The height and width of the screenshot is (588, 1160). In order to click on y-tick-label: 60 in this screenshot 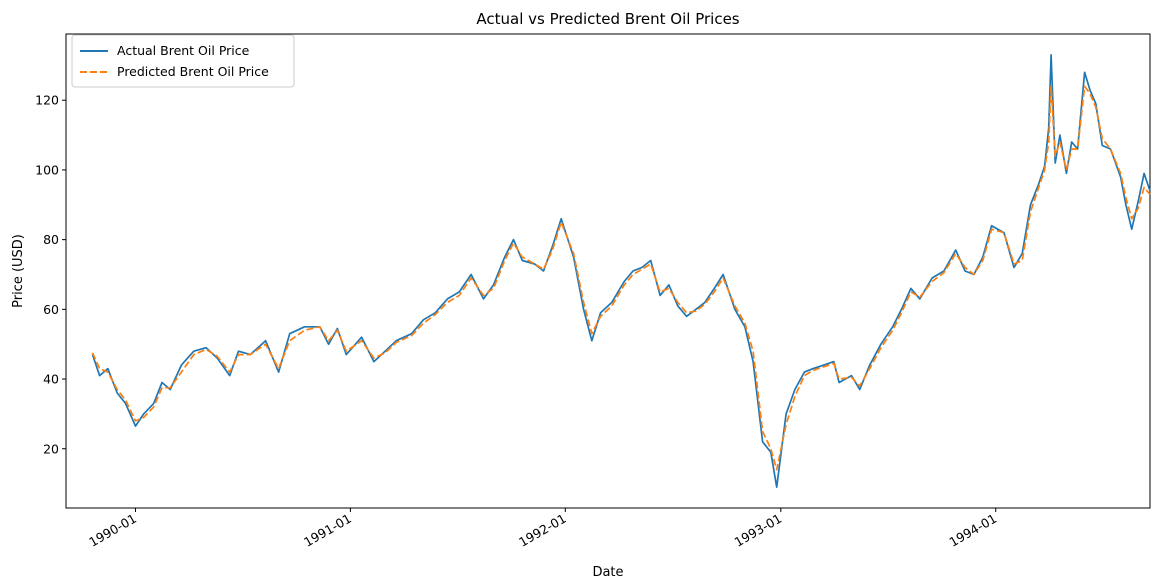, I will do `click(51, 309)`.